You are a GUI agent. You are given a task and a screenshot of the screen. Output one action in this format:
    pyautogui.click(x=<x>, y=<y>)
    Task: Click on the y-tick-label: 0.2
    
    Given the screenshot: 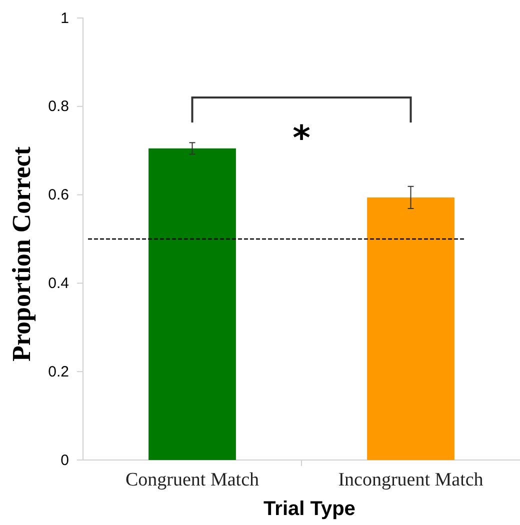 What is the action you would take?
    pyautogui.click(x=58, y=371)
    